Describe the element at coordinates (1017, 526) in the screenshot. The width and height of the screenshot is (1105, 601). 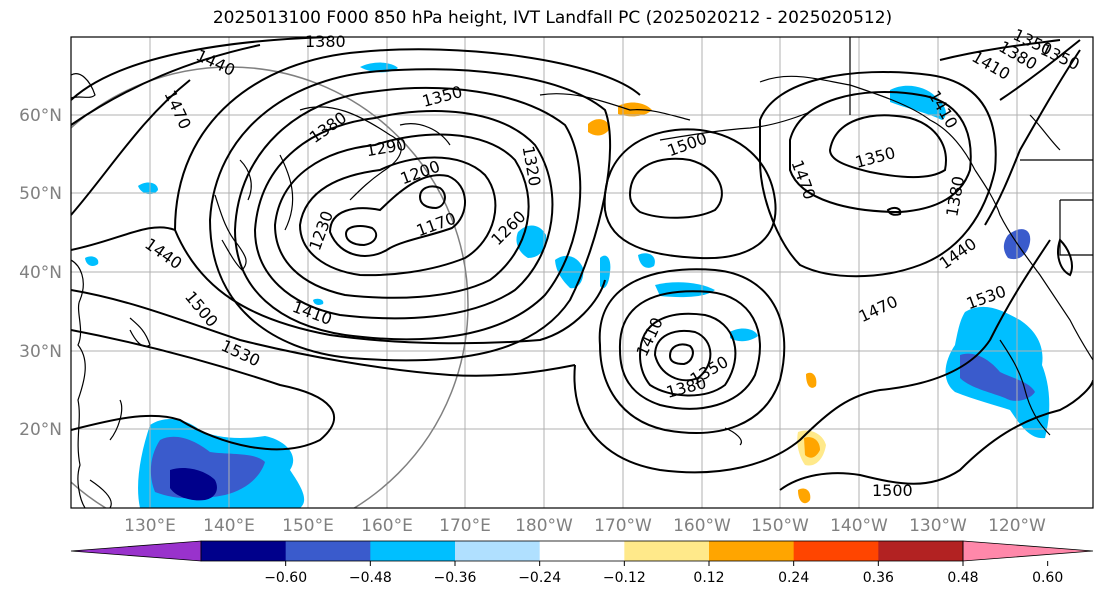
I see `lon-label: 120°W` at that location.